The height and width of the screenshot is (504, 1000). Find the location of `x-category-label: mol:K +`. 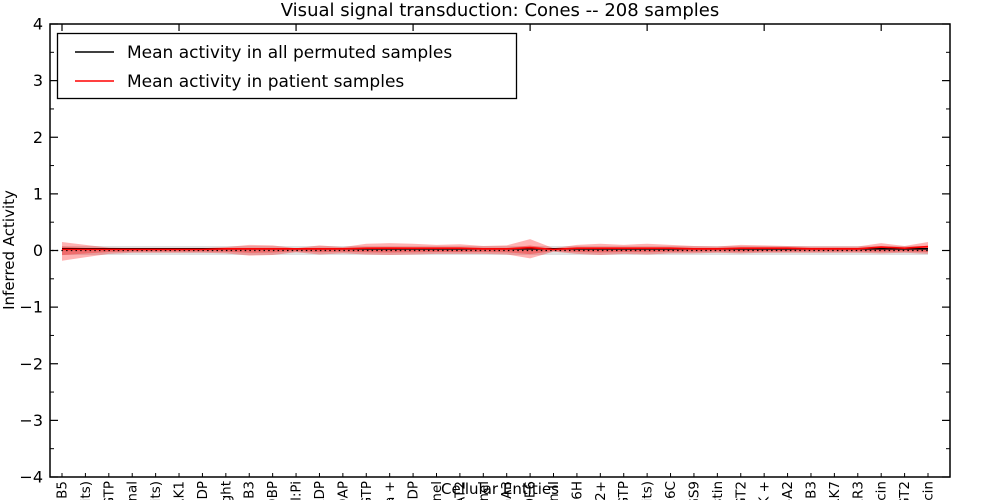

x-category-label: mol:K + is located at coordinates (765, 490).